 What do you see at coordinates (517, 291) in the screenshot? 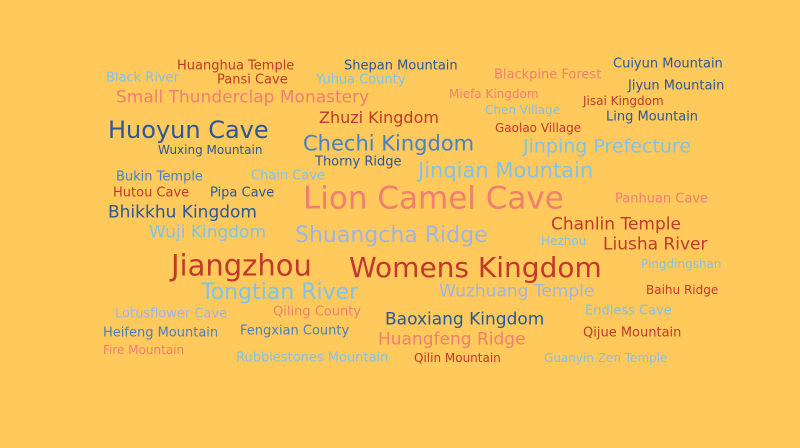
I see `word-wuzhuang-temple: Wuzhuang Temple` at bounding box center [517, 291].